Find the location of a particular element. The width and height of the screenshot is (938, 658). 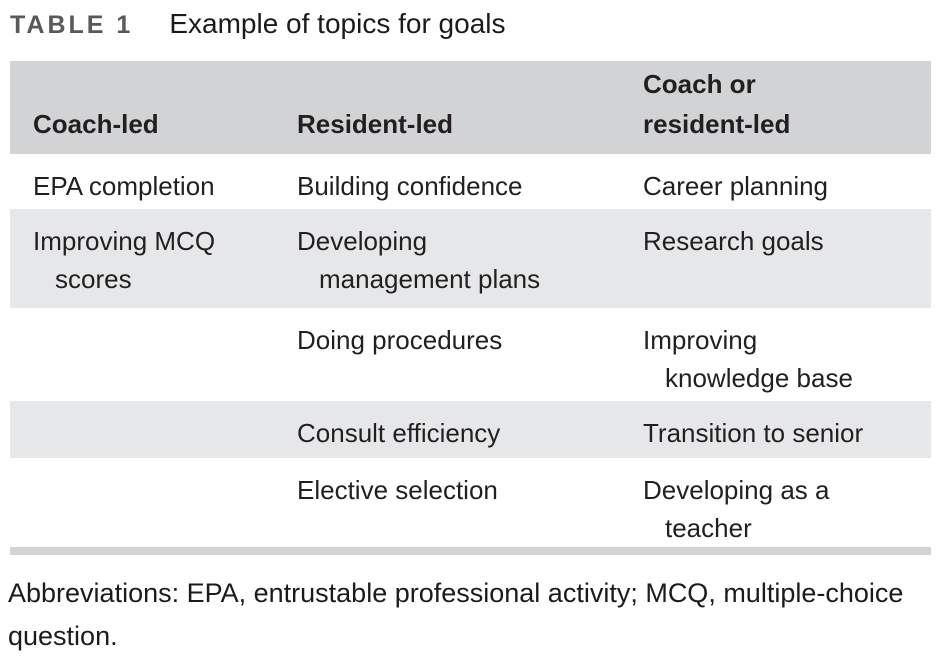

cell-line: scores is located at coordinates (93, 279).